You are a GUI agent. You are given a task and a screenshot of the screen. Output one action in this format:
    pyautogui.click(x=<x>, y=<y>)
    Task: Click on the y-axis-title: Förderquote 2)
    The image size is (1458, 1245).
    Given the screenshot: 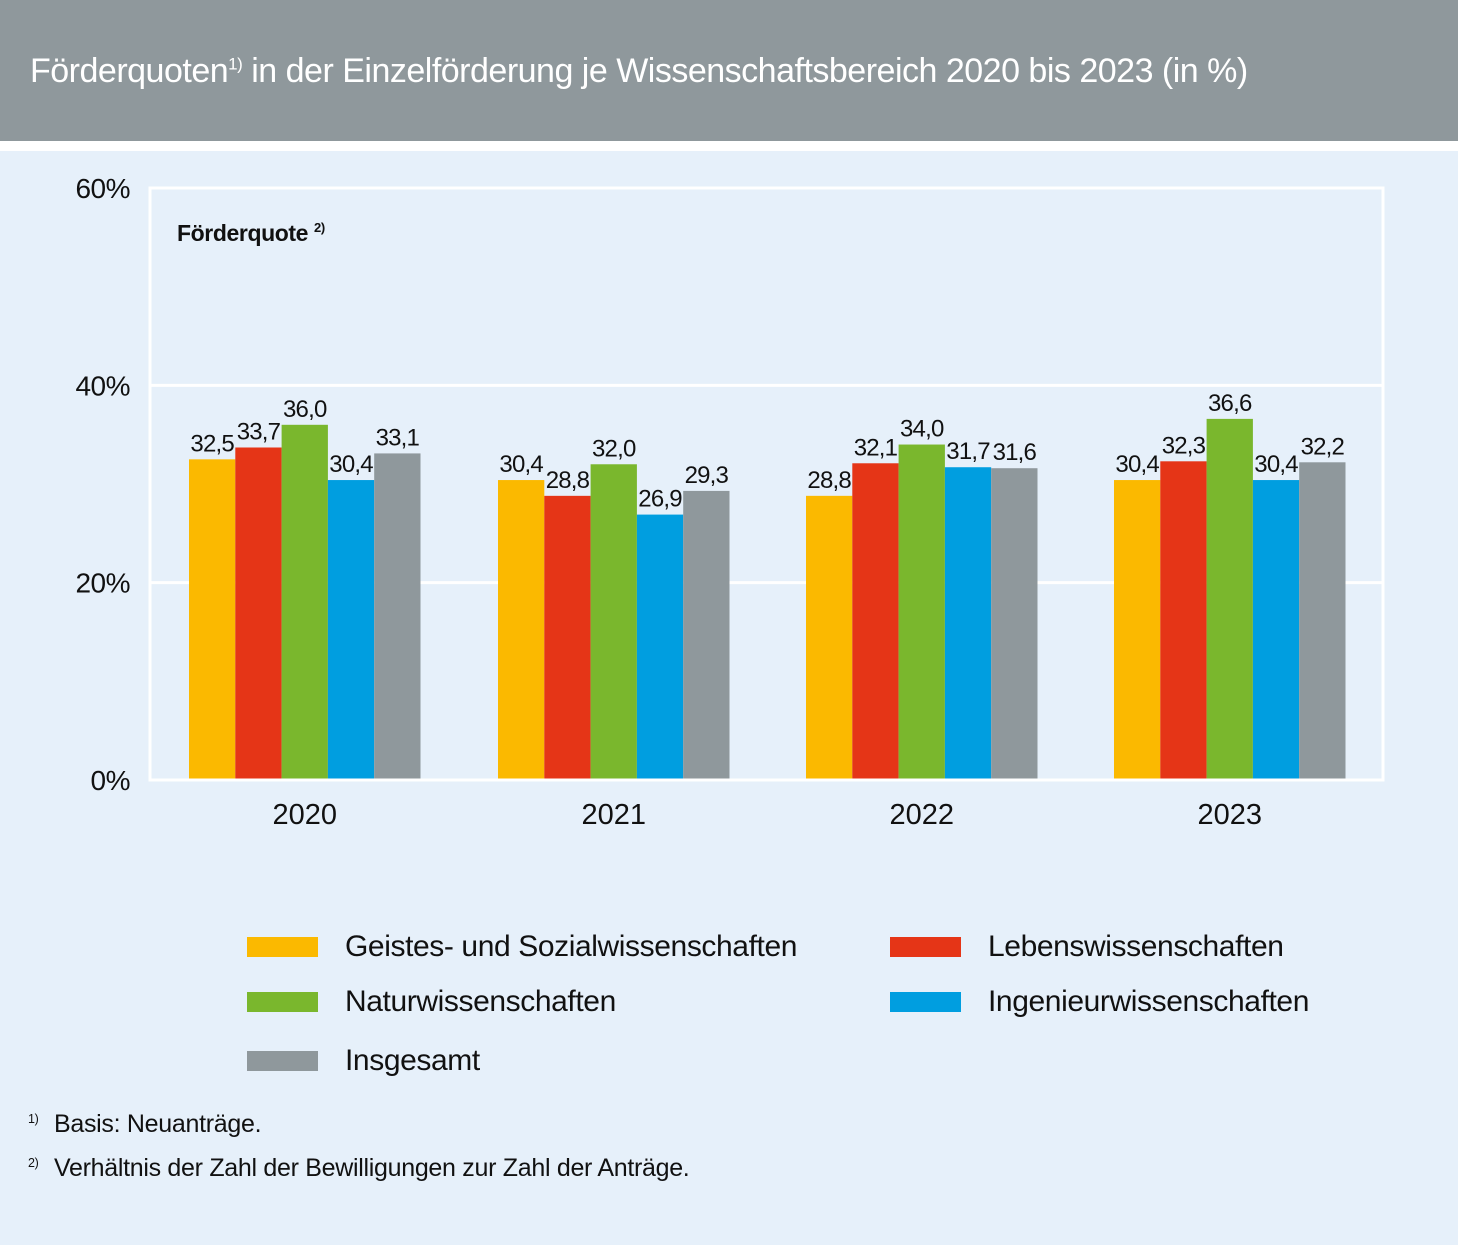 What is the action you would take?
    pyautogui.click(x=251, y=233)
    